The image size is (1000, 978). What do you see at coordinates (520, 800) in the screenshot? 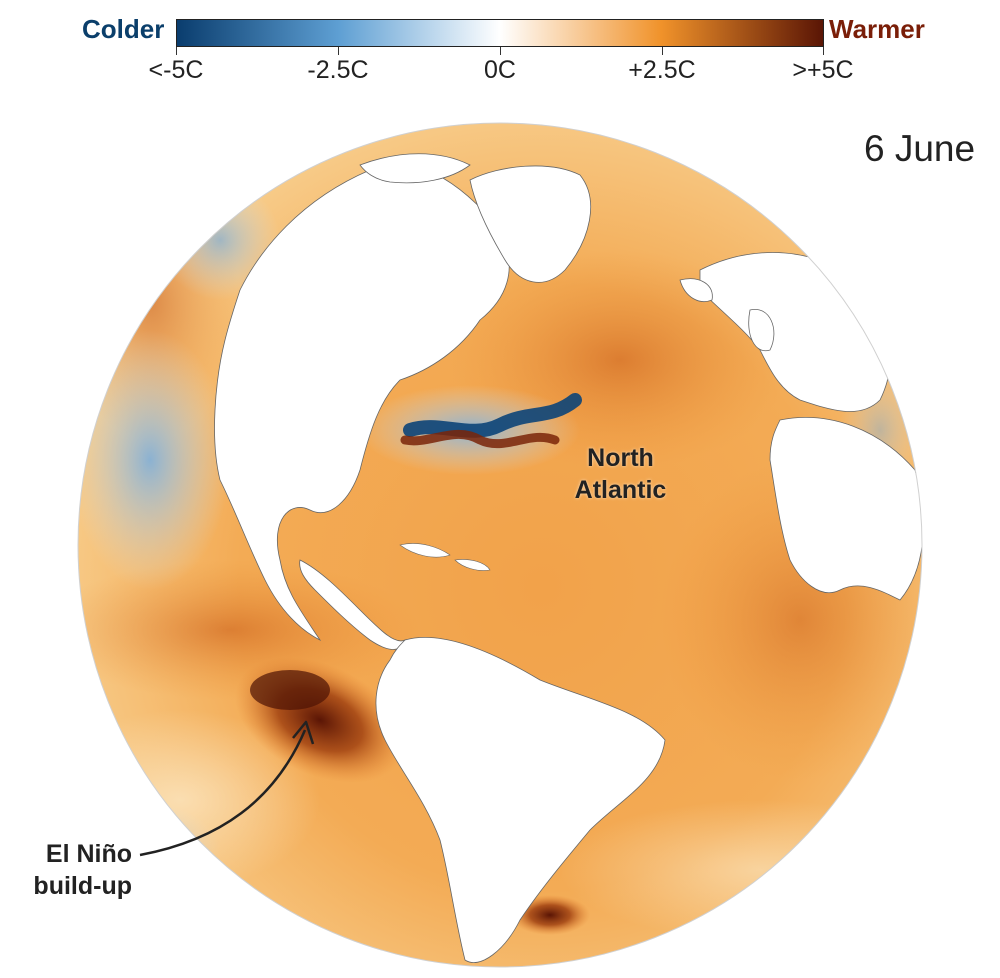
I see `land-south-america` at bounding box center [520, 800].